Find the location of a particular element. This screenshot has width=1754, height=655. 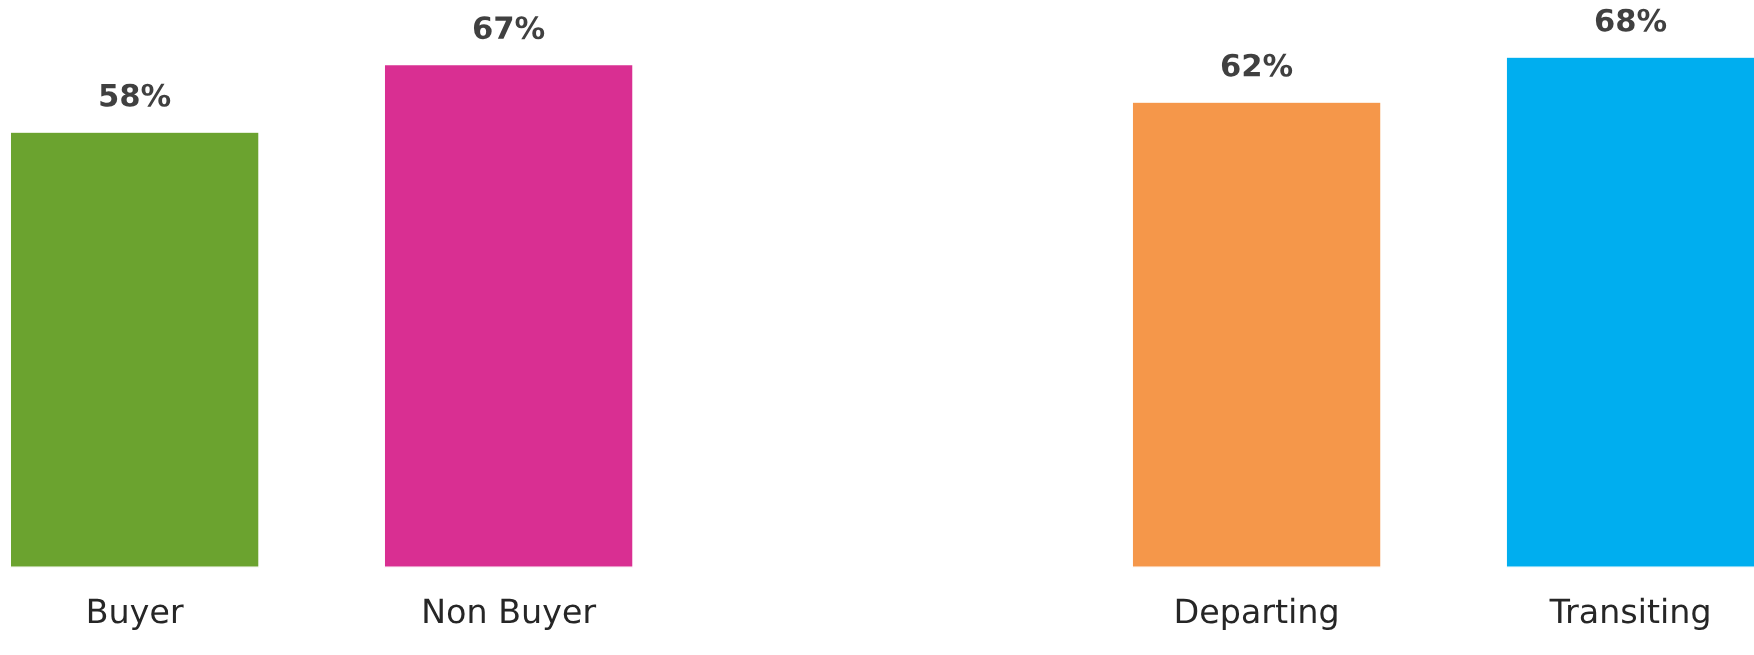

x-tick-label: Non Buyer is located at coordinates (510, 614).